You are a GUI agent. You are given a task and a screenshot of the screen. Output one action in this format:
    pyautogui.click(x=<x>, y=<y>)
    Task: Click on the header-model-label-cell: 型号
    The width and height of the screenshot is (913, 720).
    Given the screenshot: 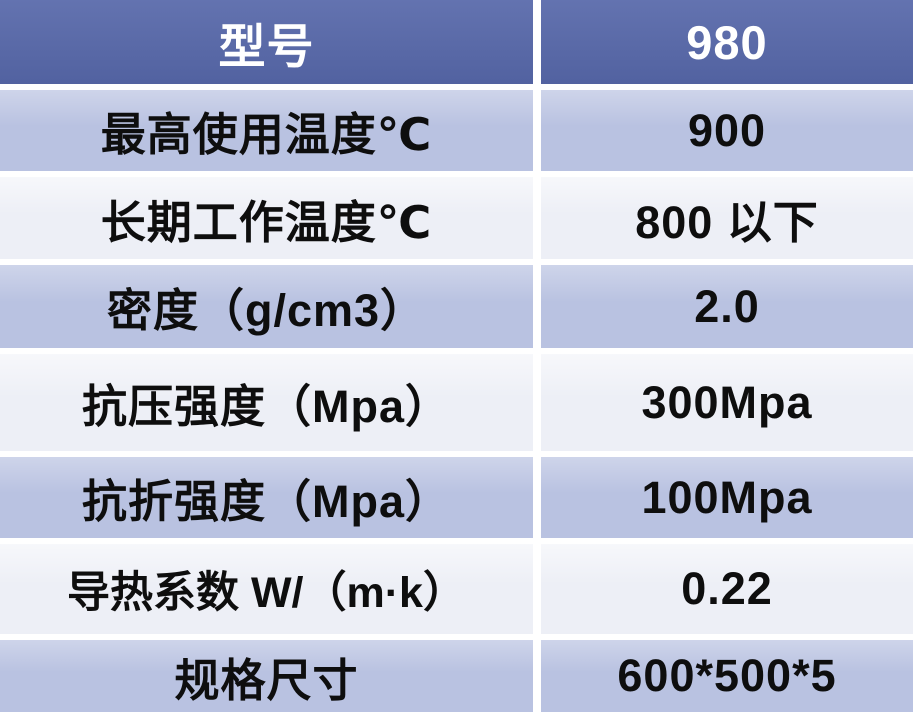 What is the action you would take?
    pyautogui.click(x=266, y=42)
    